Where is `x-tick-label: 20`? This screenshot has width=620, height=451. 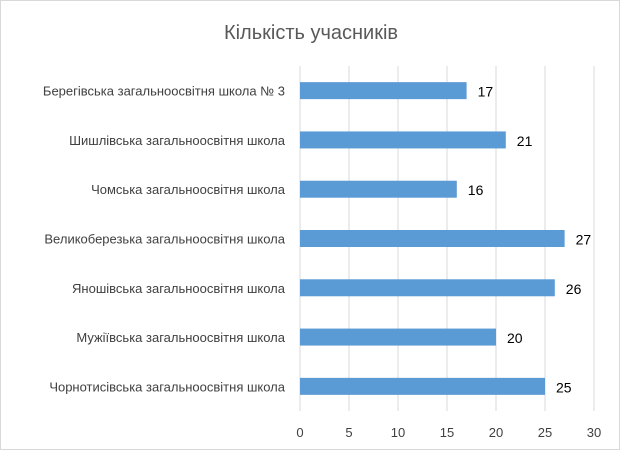
x-tick-label: 20 is located at coordinates (496, 432).